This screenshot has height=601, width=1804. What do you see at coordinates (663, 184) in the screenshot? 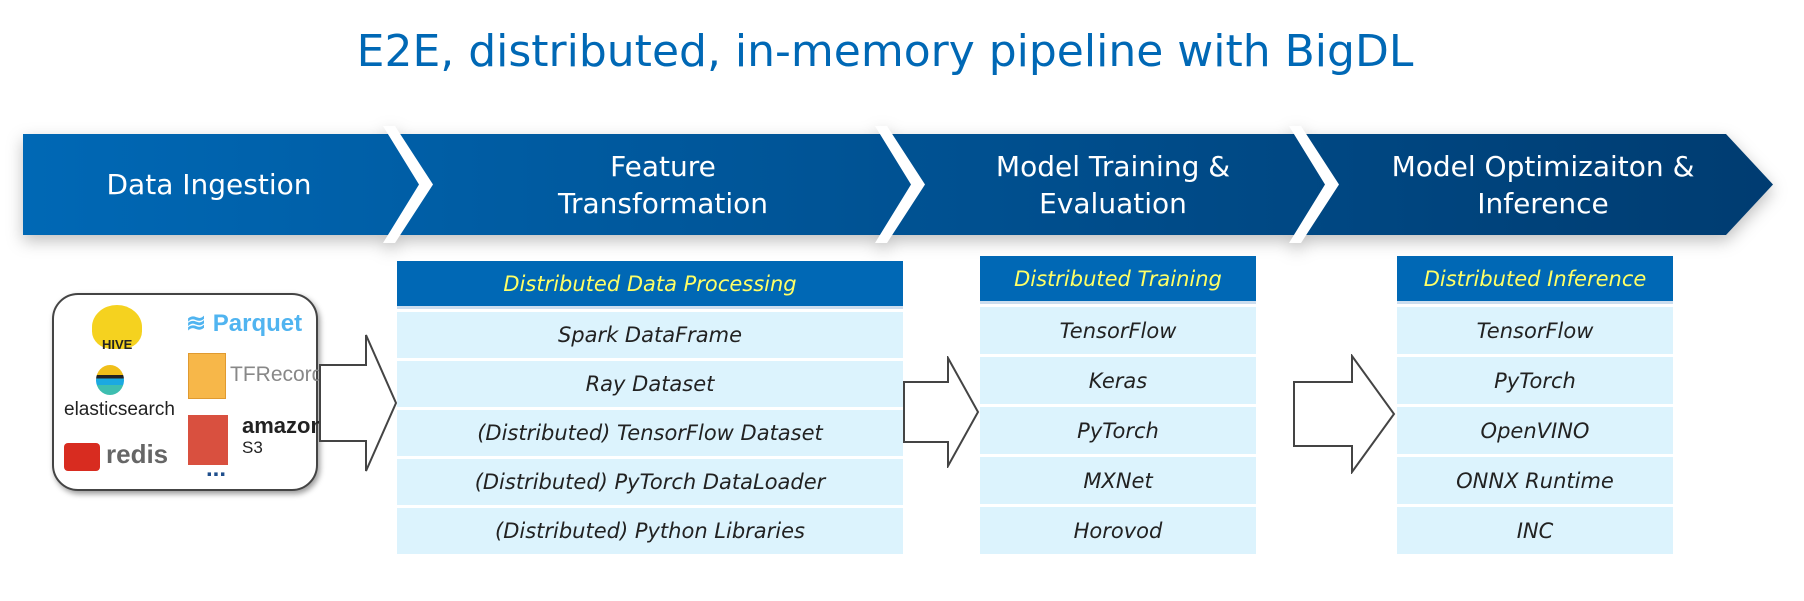
I see `stage-feature-transformation: Feature Transformation` at bounding box center [663, 184].